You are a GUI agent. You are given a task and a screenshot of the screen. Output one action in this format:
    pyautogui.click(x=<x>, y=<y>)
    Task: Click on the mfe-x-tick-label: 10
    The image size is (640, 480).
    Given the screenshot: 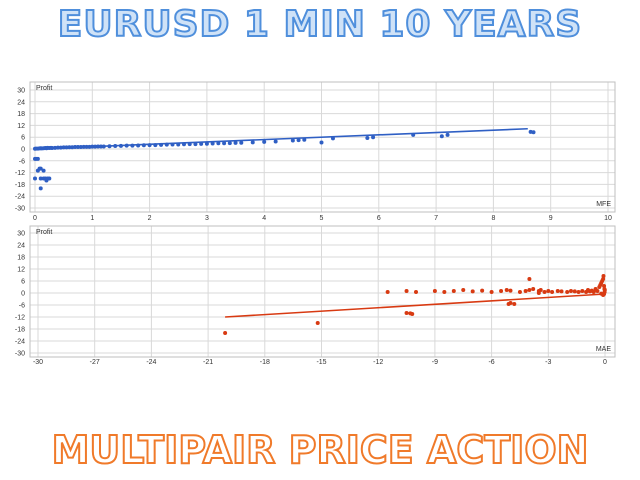 What is the action you would take?
    pyautogui.click(x=608, y=218)
    